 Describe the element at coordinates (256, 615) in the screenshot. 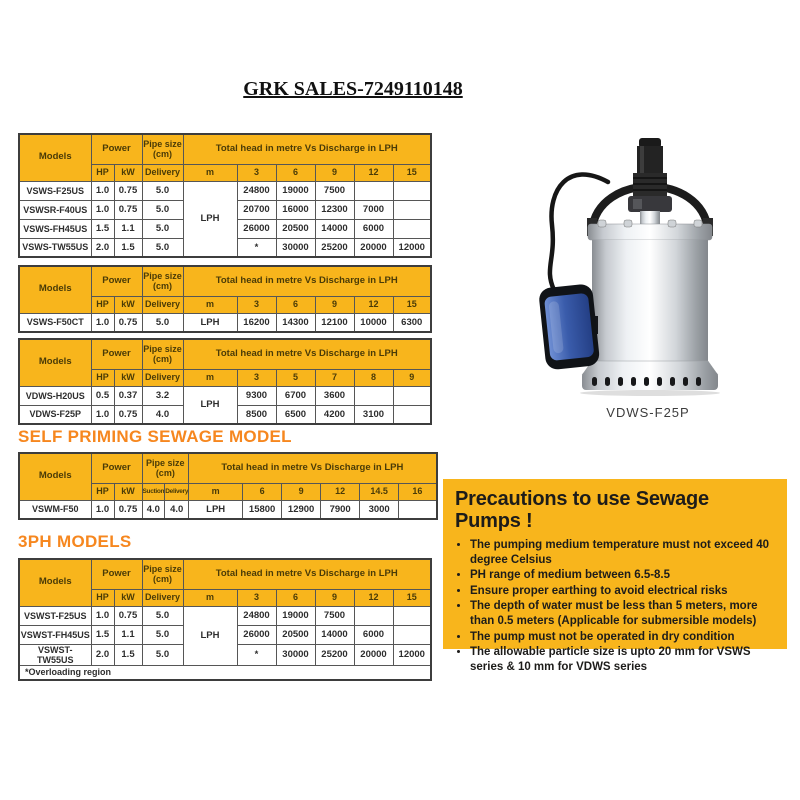

I see `discharge-cell: 24800` at that location.